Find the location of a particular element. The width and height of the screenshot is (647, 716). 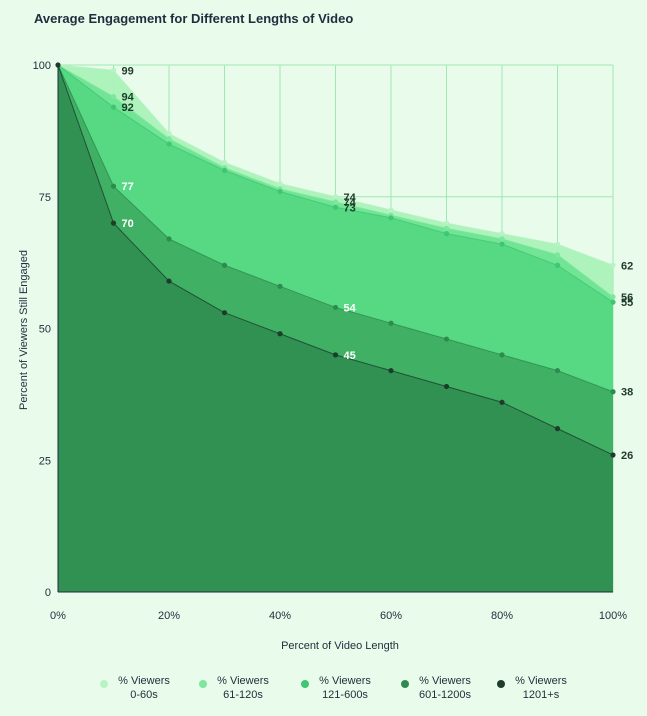

y-tick-label: 50 is located at coordinates (45, 330).